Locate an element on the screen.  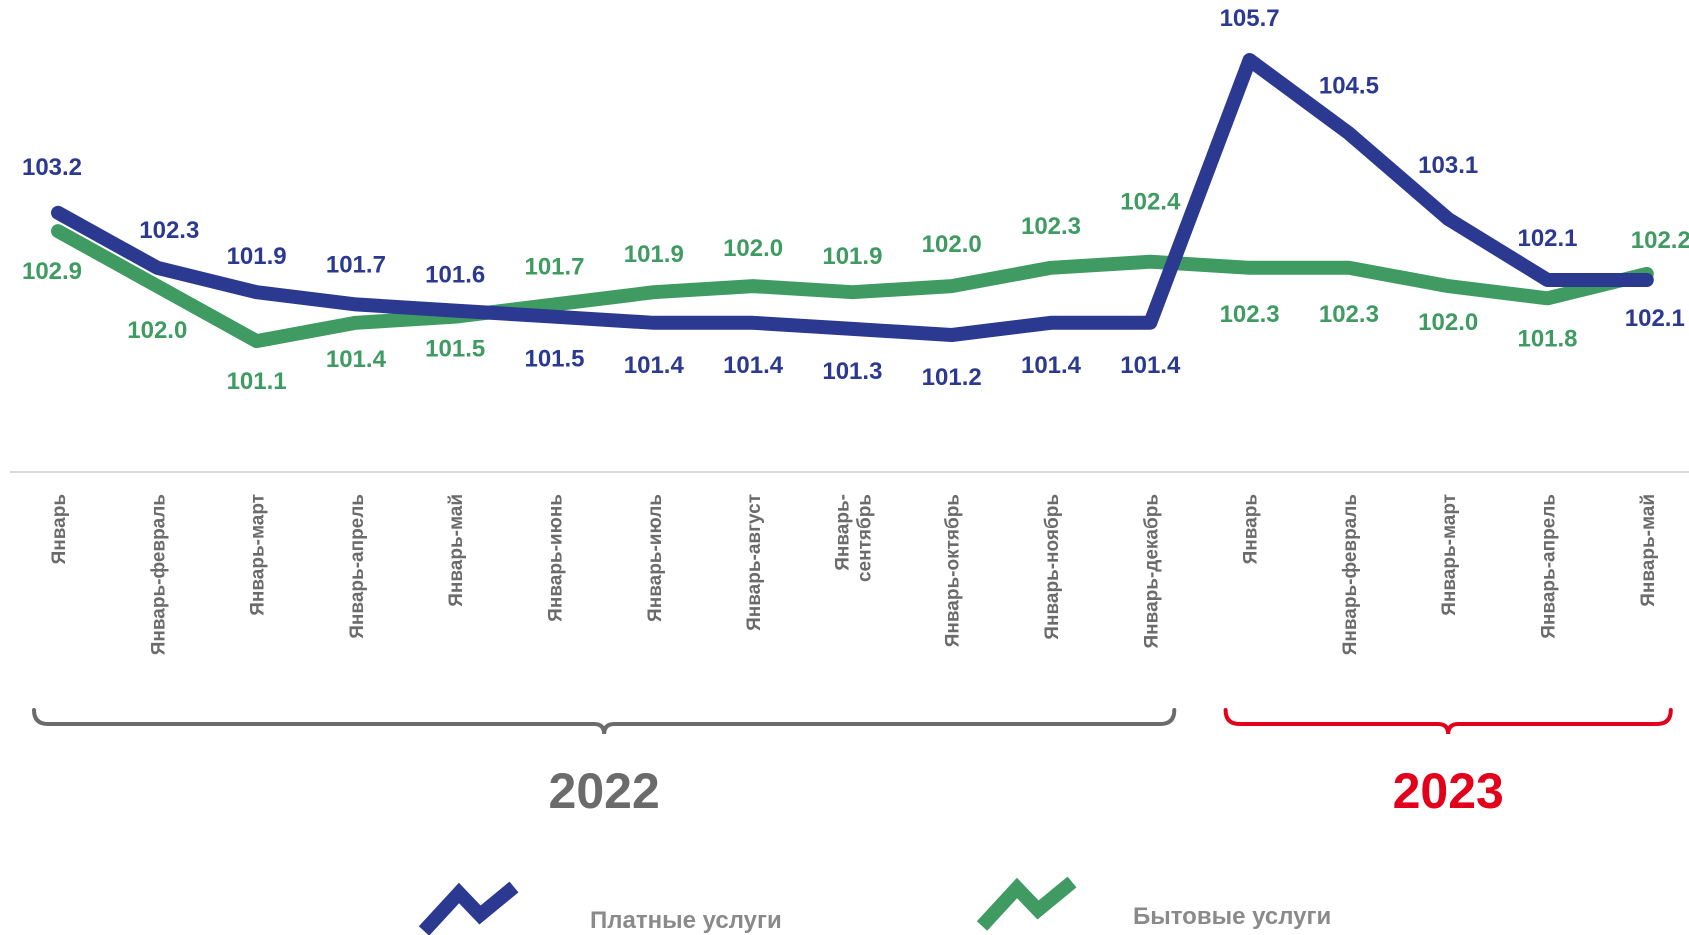
x-tick-label: Январь-сентябрь is located at coordinates (853, 538).